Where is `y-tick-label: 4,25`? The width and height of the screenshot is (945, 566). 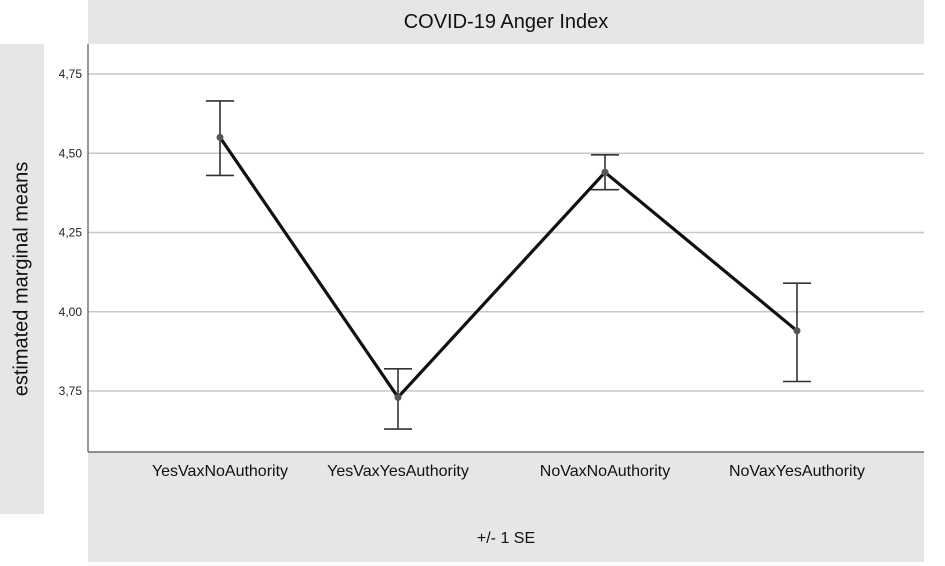
y-tick-label: 4,25 is located at coordinates (71, 233).